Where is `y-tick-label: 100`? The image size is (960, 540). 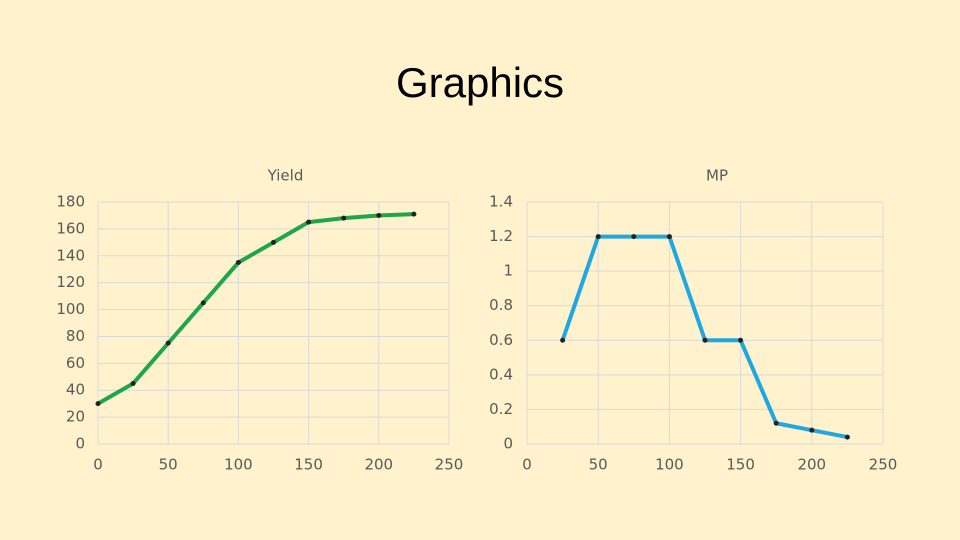
y-tick-label: 100 is located at coordinates (70, 309).